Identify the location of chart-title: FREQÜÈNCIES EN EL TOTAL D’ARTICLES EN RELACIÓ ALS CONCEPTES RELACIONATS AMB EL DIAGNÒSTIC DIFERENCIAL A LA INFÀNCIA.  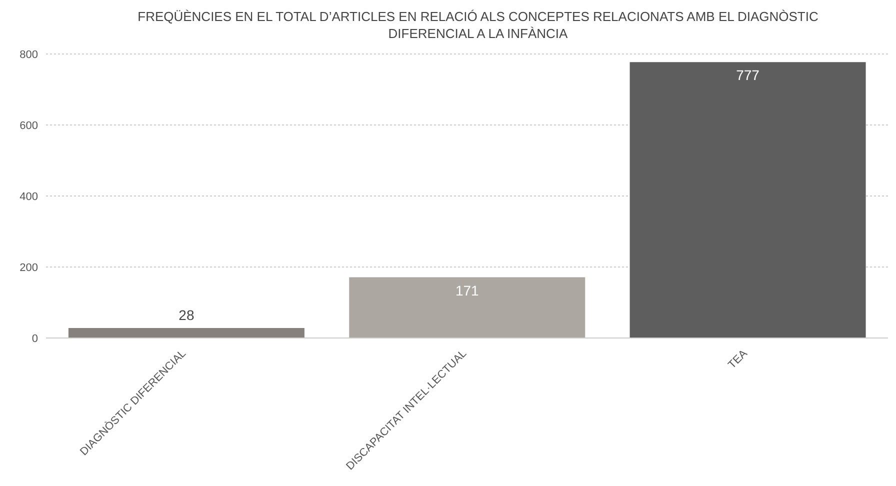
(478, 25).